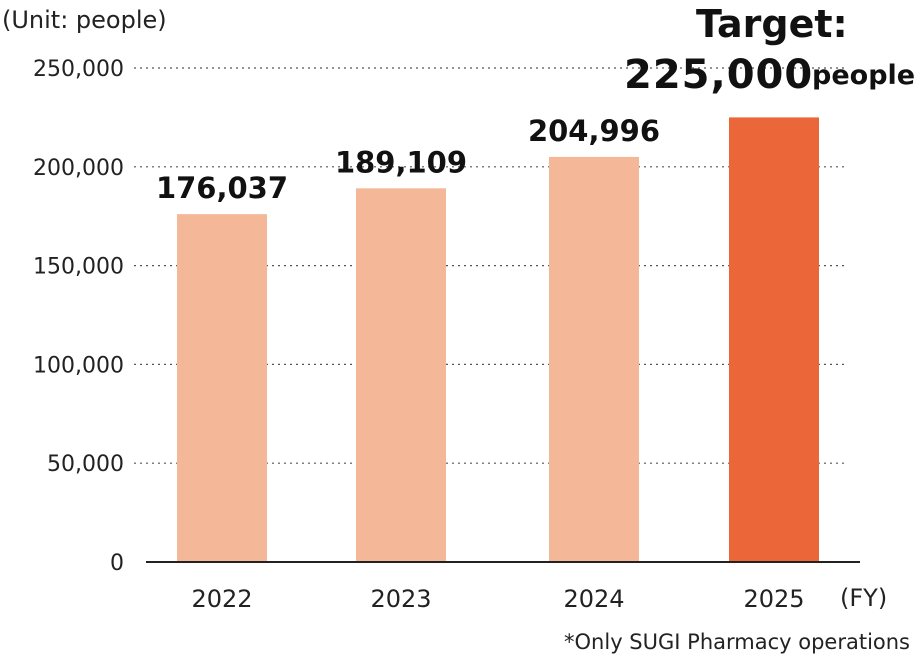 The image size is (924, 664). I want to click on bar-2025, so click(774, 340).